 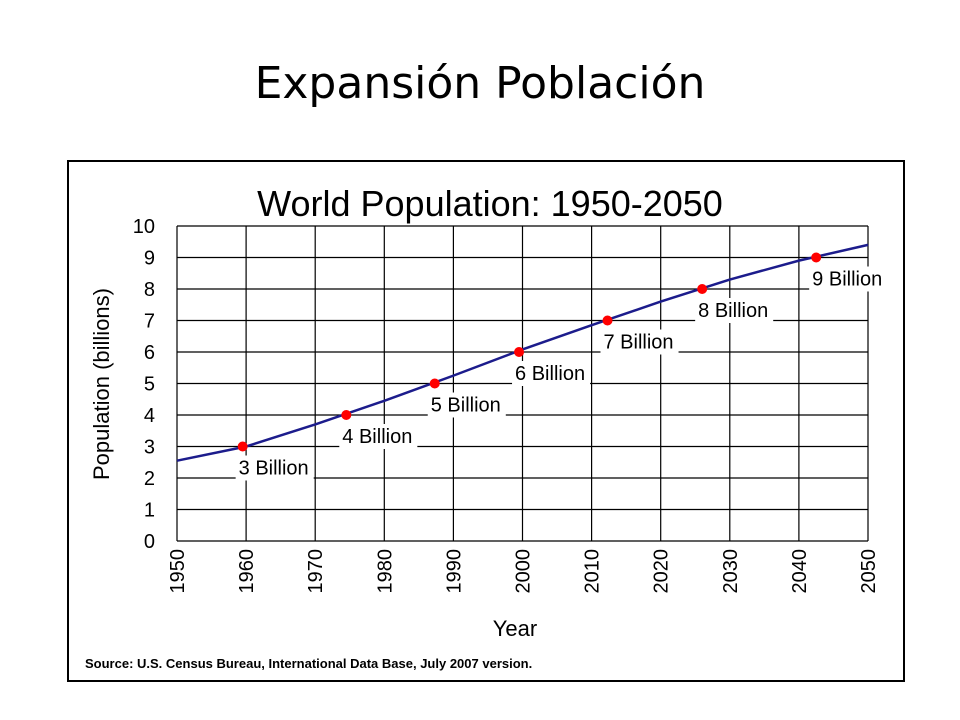 I want to click on milestone-label: 4 Billion, so click(x=377, y=437).